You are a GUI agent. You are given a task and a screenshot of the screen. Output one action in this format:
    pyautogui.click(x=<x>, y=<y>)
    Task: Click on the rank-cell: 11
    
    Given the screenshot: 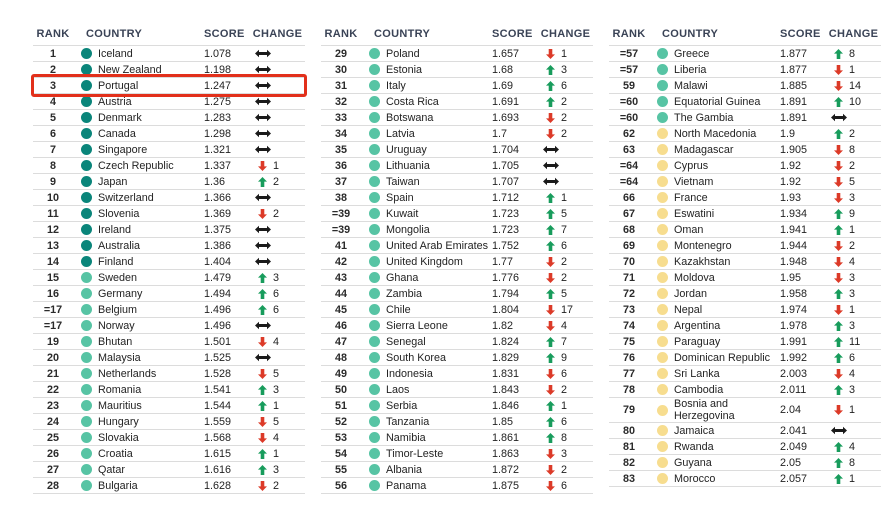 What is the action you would take?
    pyautogui.click(x=53, y=213)
    